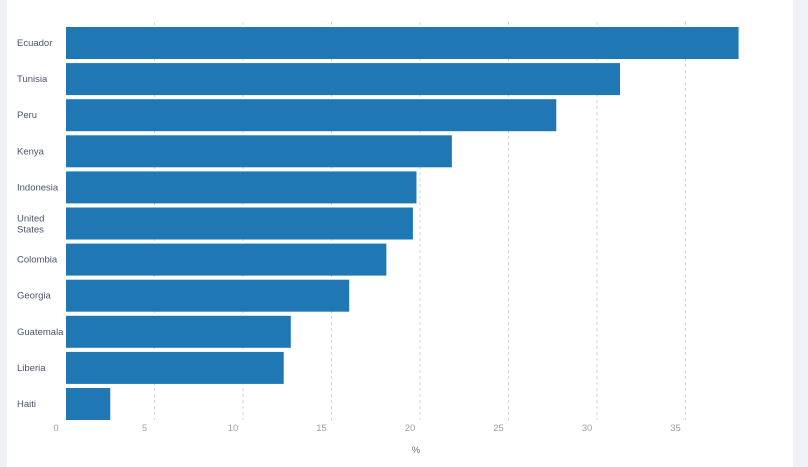 This screenshot has height=467, width=808. I want to click on bar-kenya, so click(259, 151).